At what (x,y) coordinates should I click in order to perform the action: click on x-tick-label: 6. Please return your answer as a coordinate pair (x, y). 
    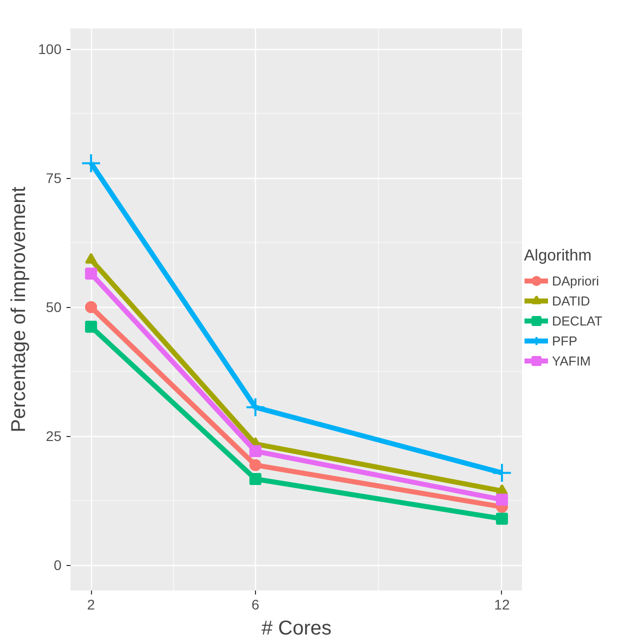
    Looking at the image, I should click on (256, 604).